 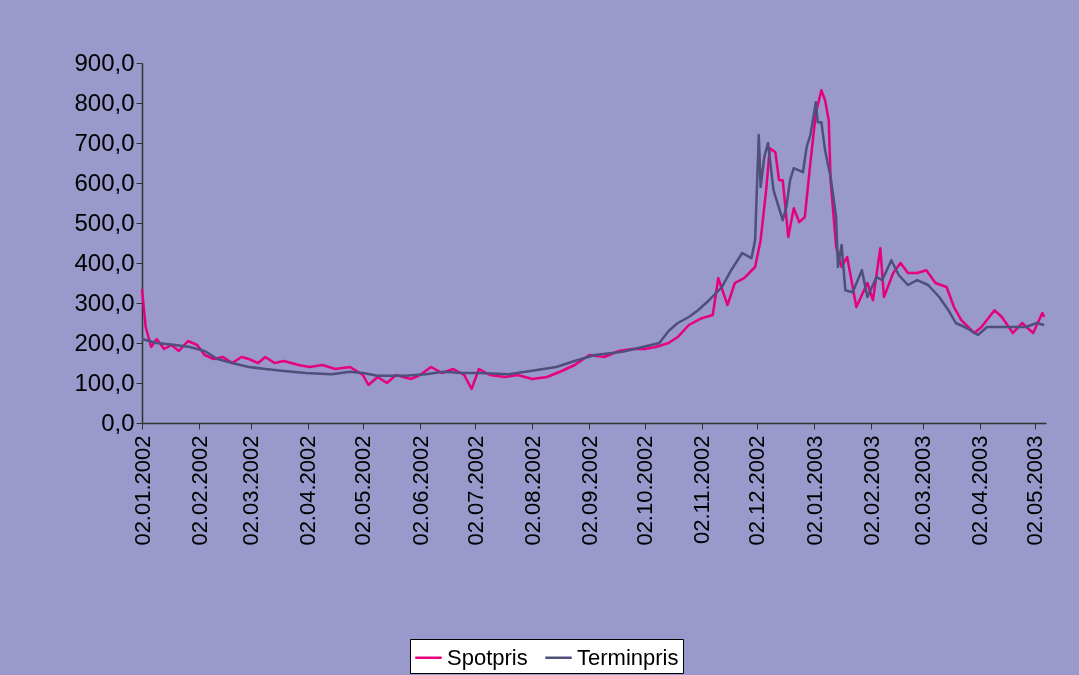 I want to click on x-tick-label: 02.05.2002, so click(x=363, y=490).